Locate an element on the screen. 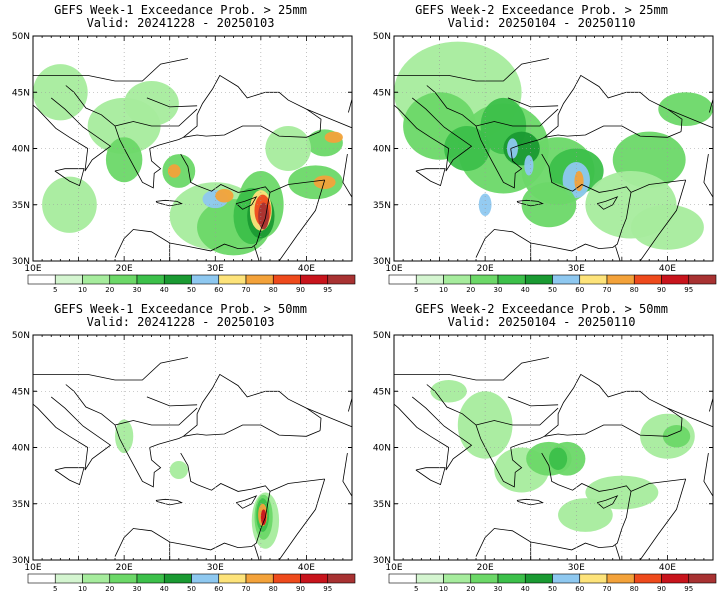 This screenshot has width=722, height=598. lat-label: 40N is located at coordinates (21, 449).